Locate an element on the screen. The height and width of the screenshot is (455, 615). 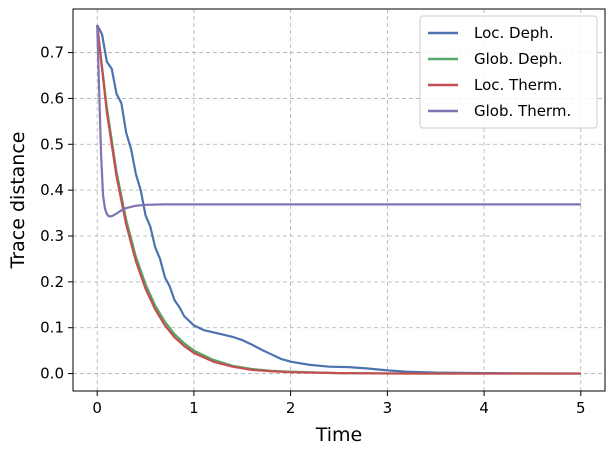
y-tick-label: 0.4 is located at coordinates (52, 190).